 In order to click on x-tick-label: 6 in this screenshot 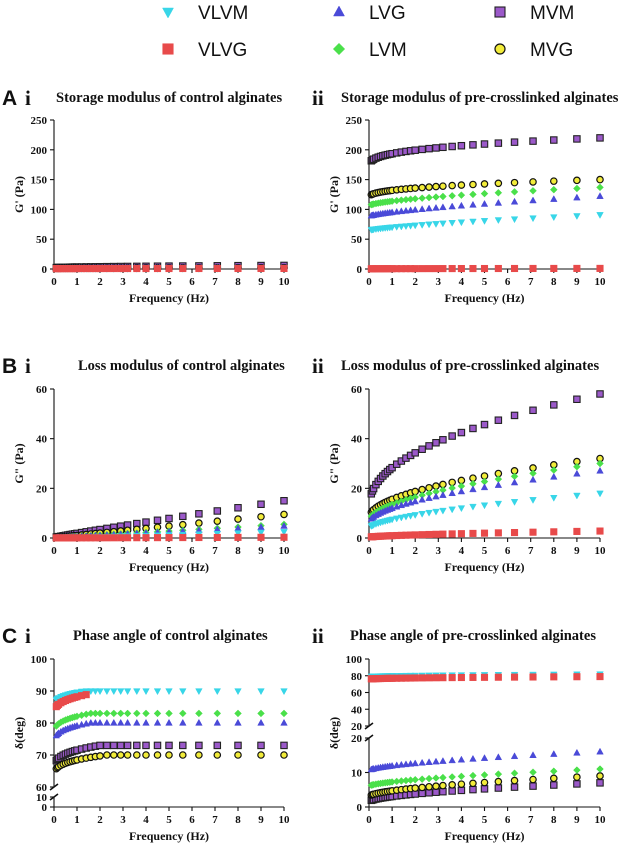, I will do `click(508, 282)`.